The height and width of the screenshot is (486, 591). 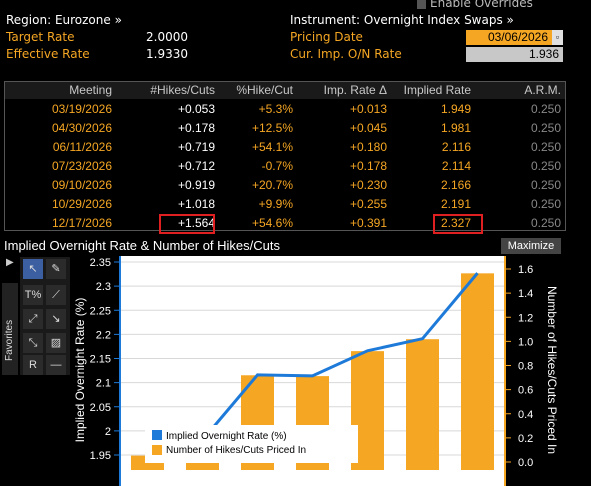 I want to click on highlight-box-hikes, so click(x=187, y=224).